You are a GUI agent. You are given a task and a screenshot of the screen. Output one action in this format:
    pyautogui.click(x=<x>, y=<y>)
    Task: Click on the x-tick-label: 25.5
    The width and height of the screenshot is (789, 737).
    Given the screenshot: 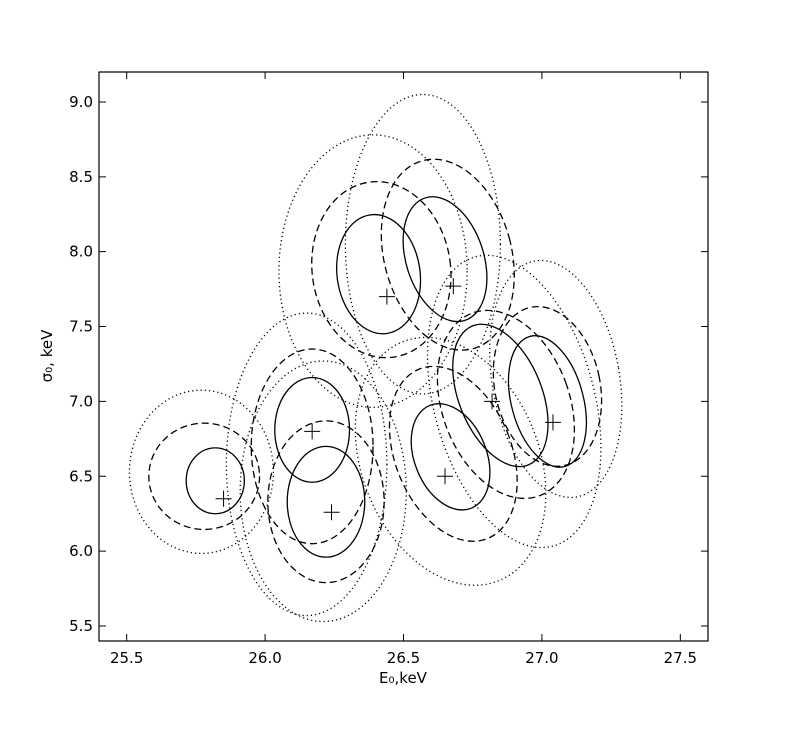 What is the action you would take?
    pyautogui.click(x=126, y=658)
    